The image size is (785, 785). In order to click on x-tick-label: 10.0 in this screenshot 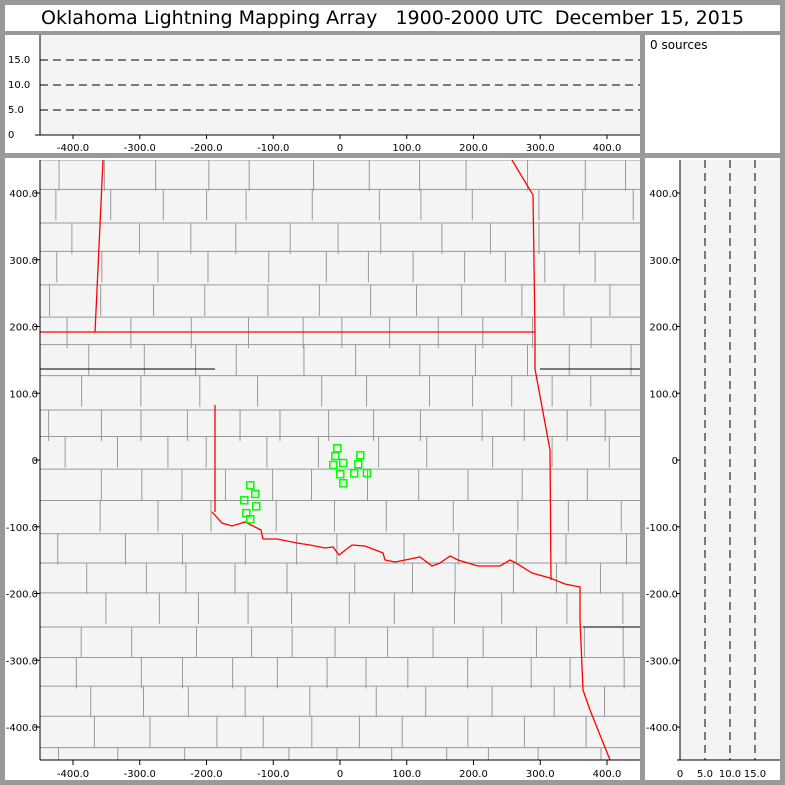, I will do `click(730, 774)`.